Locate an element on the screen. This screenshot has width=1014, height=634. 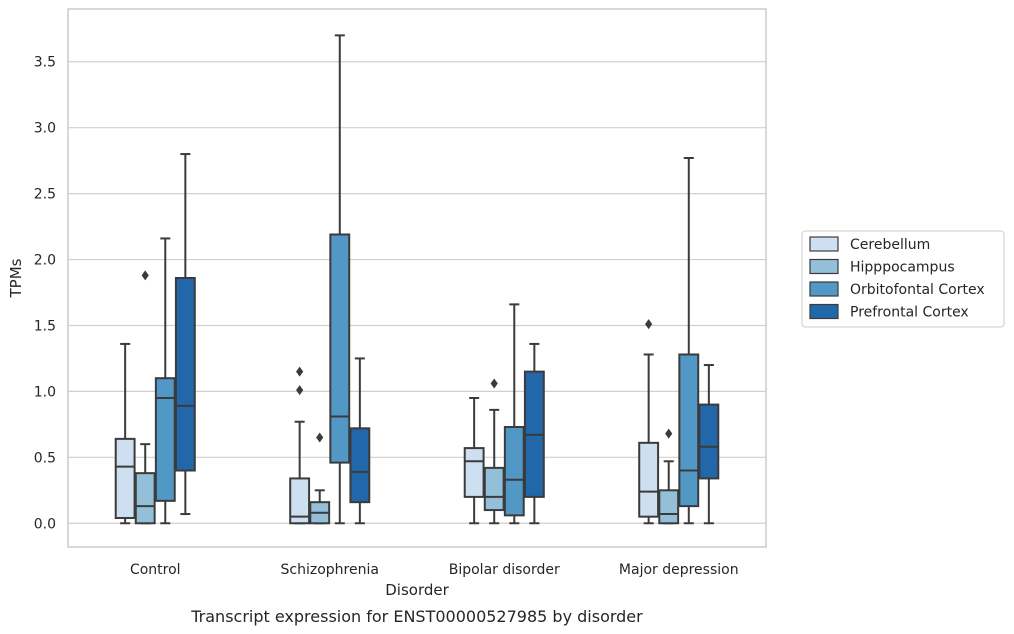
legend-label: Prefrontal Cortex is located at coordinates (909, 313).